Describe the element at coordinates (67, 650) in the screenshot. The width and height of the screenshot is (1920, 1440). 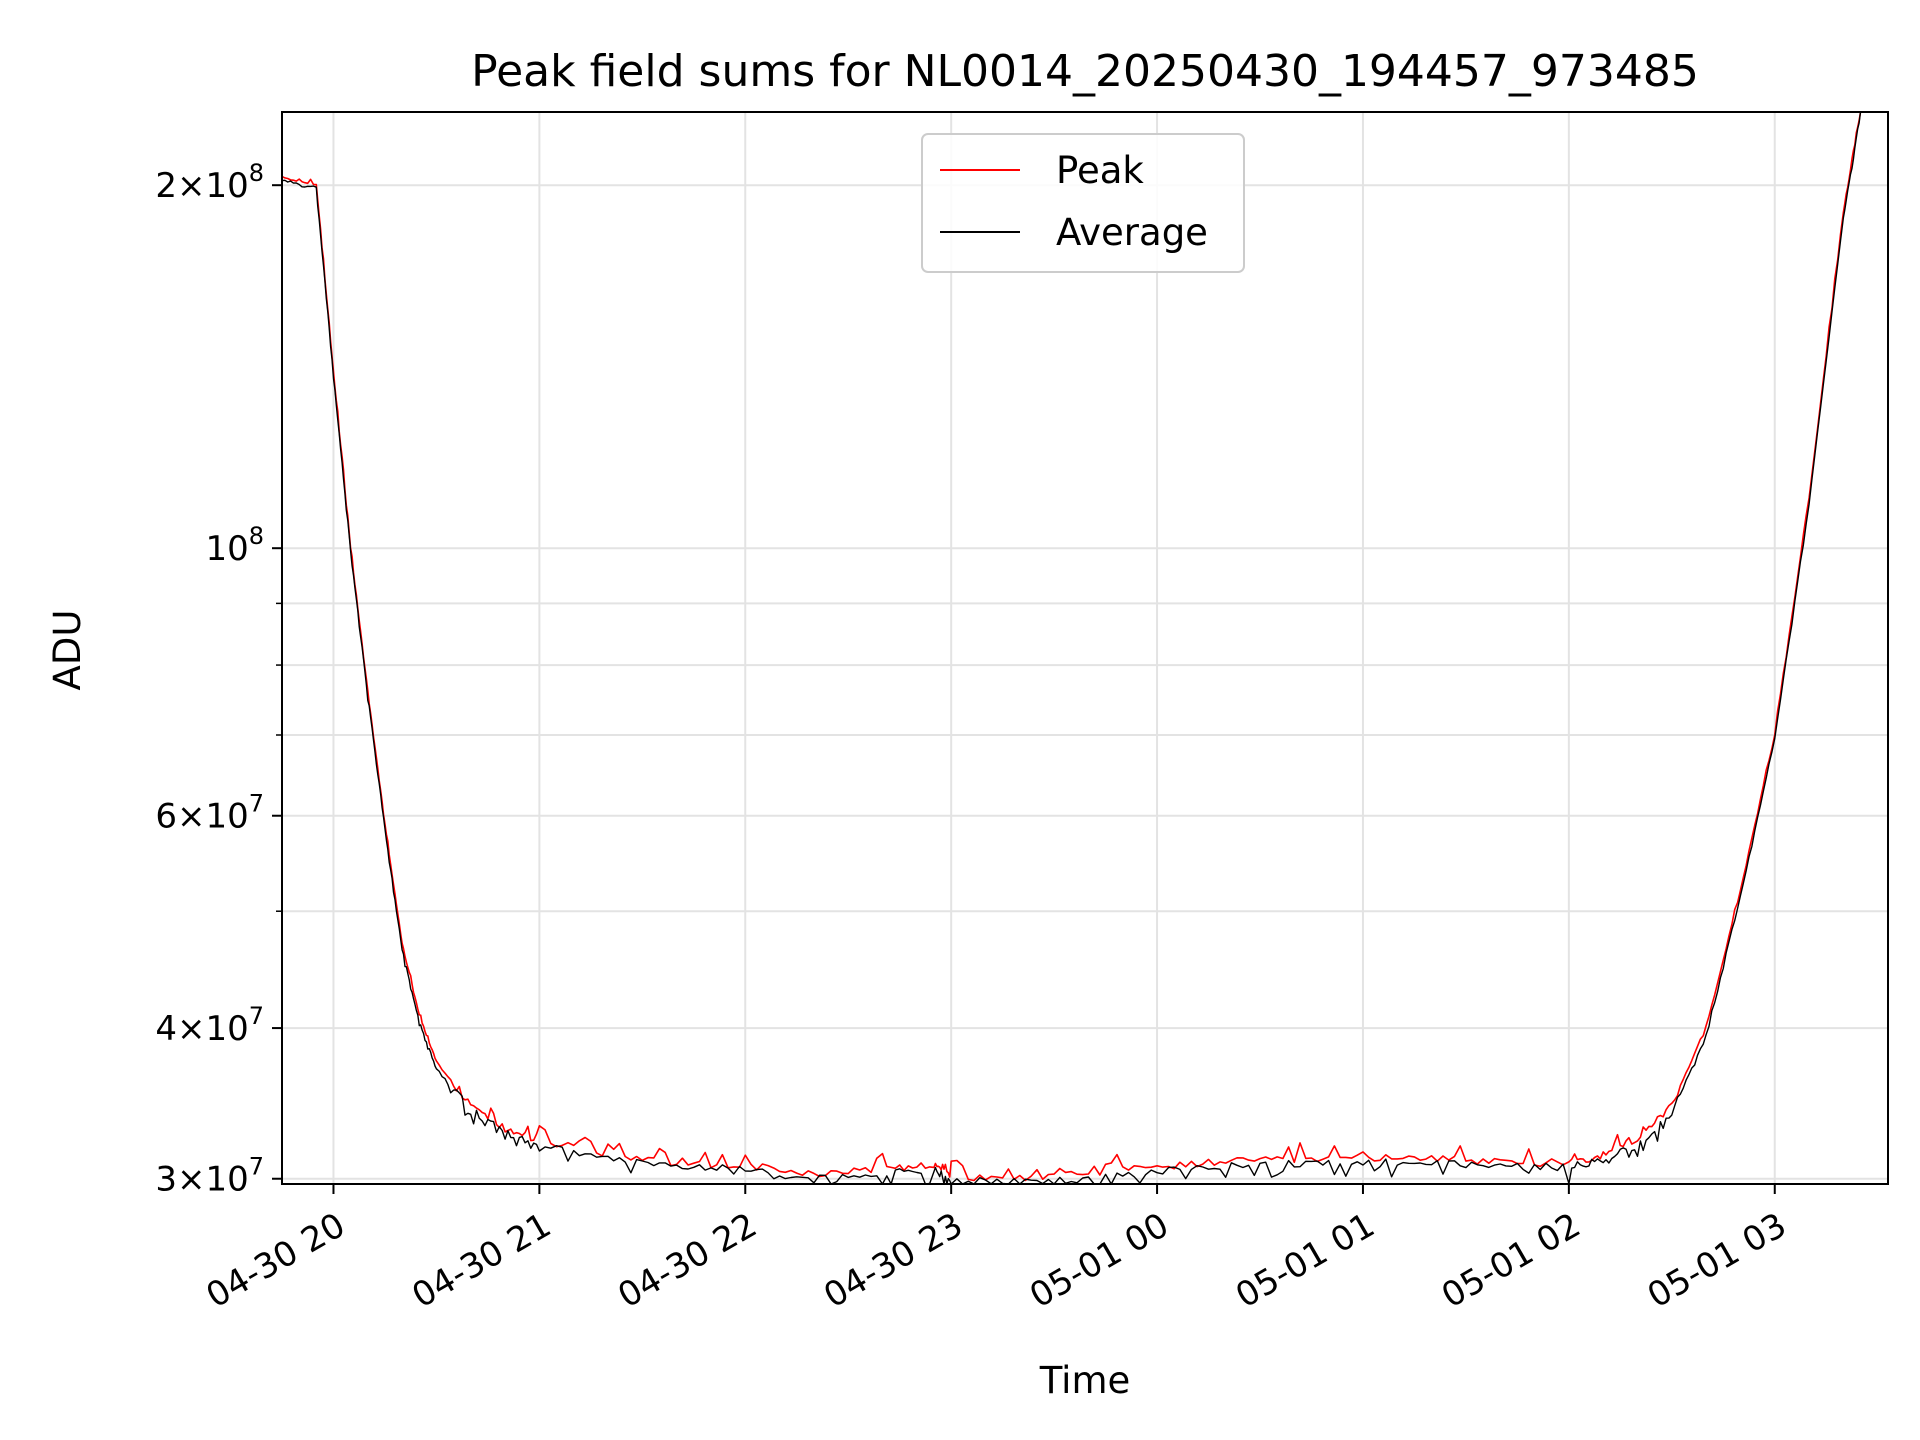
I see `y-axis-label: ADU` at that location.